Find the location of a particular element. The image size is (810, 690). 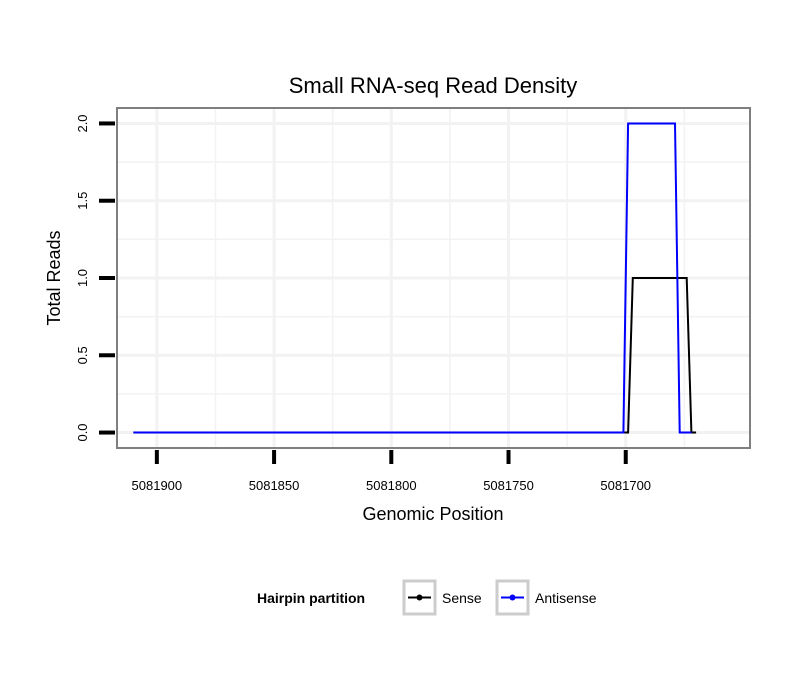

x-tick-label: 5081750 is located at coordinates (508, 485).